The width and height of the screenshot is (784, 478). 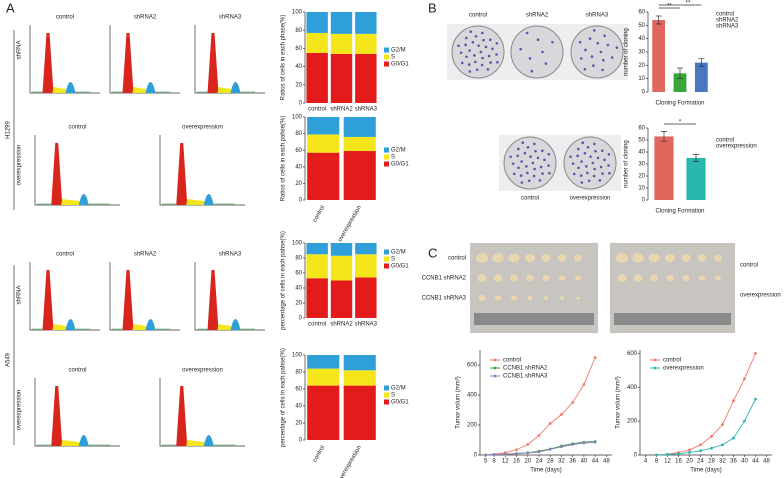 I want to click on legend-label: G2/M, so click(x=398, y=151).